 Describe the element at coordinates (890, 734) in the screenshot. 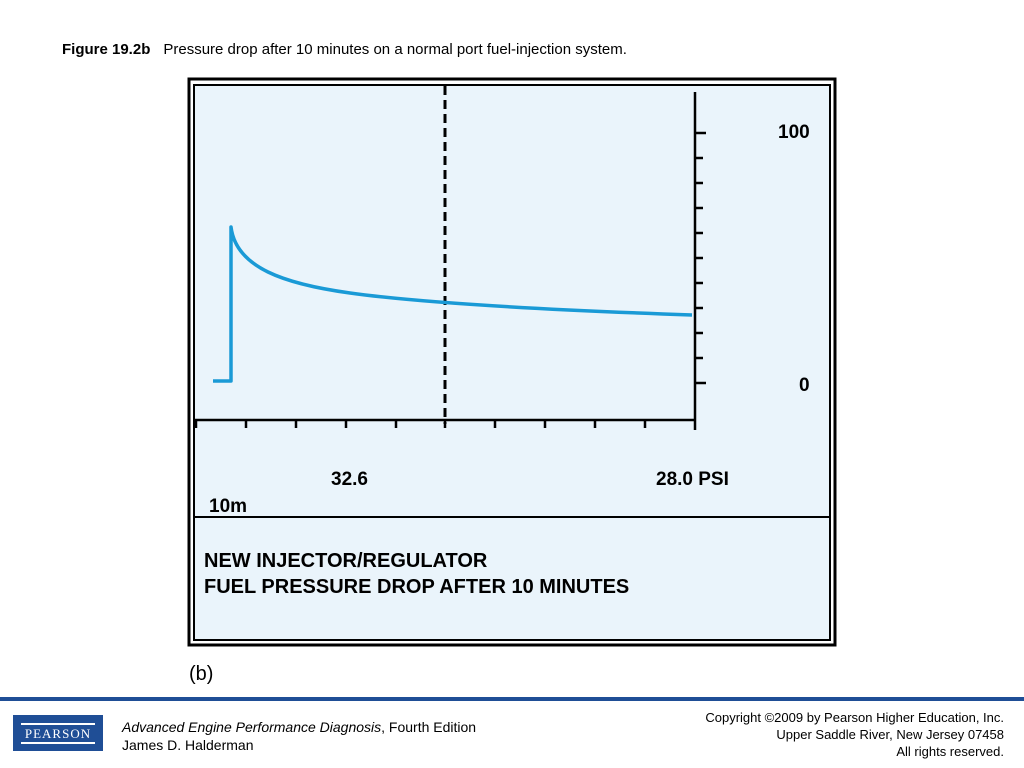

I see `copyright-line-2: Upper Saddle River, New Jersey 07458` at that location.